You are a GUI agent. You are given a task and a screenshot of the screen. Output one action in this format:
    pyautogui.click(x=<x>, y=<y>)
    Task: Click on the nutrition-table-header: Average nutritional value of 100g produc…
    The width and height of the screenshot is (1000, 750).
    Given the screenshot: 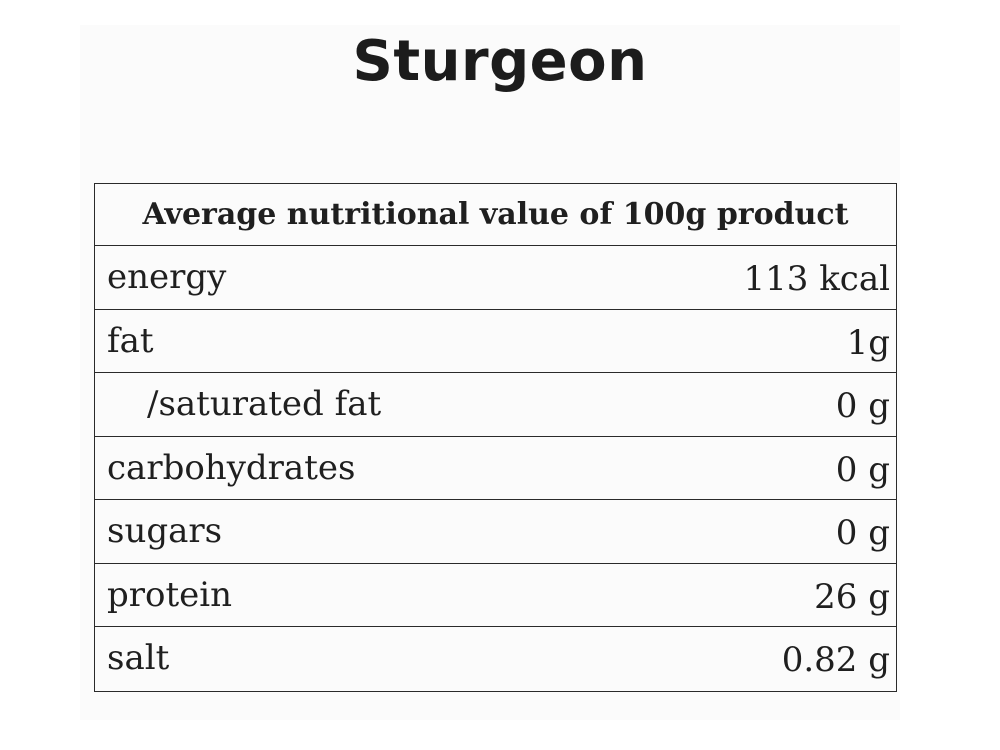 What is the action you would take?
    pyautogui.click(x=495, y=215)
    